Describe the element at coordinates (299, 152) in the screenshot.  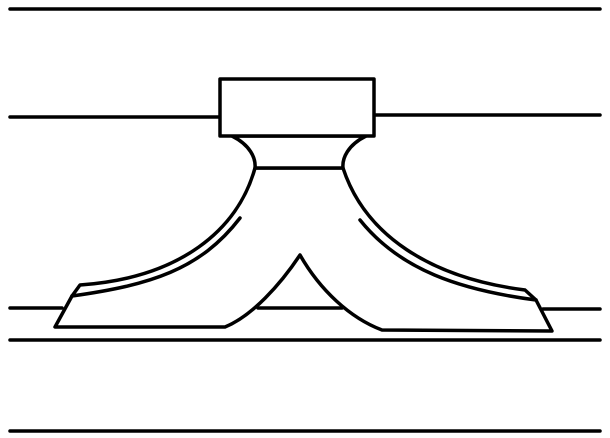
I see `neck` at that location.